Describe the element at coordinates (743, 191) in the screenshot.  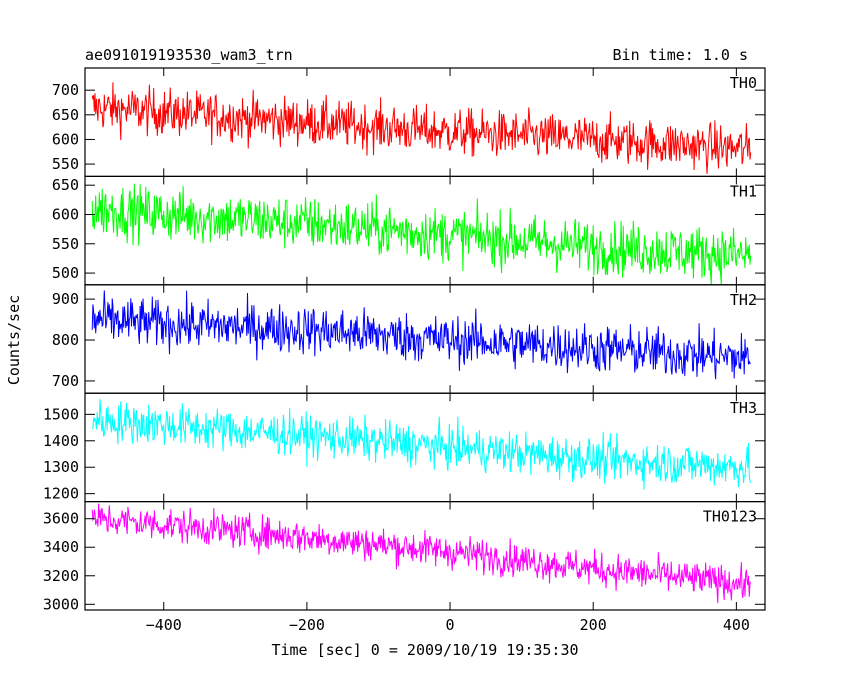
I see `panel-label: TH1` at that location.